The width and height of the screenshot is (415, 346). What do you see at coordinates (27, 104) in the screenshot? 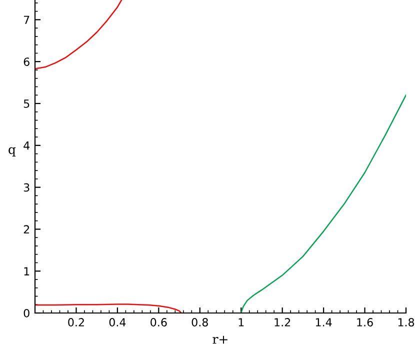
I see `y-tick-label: 5` at bounding box center [27, 104].